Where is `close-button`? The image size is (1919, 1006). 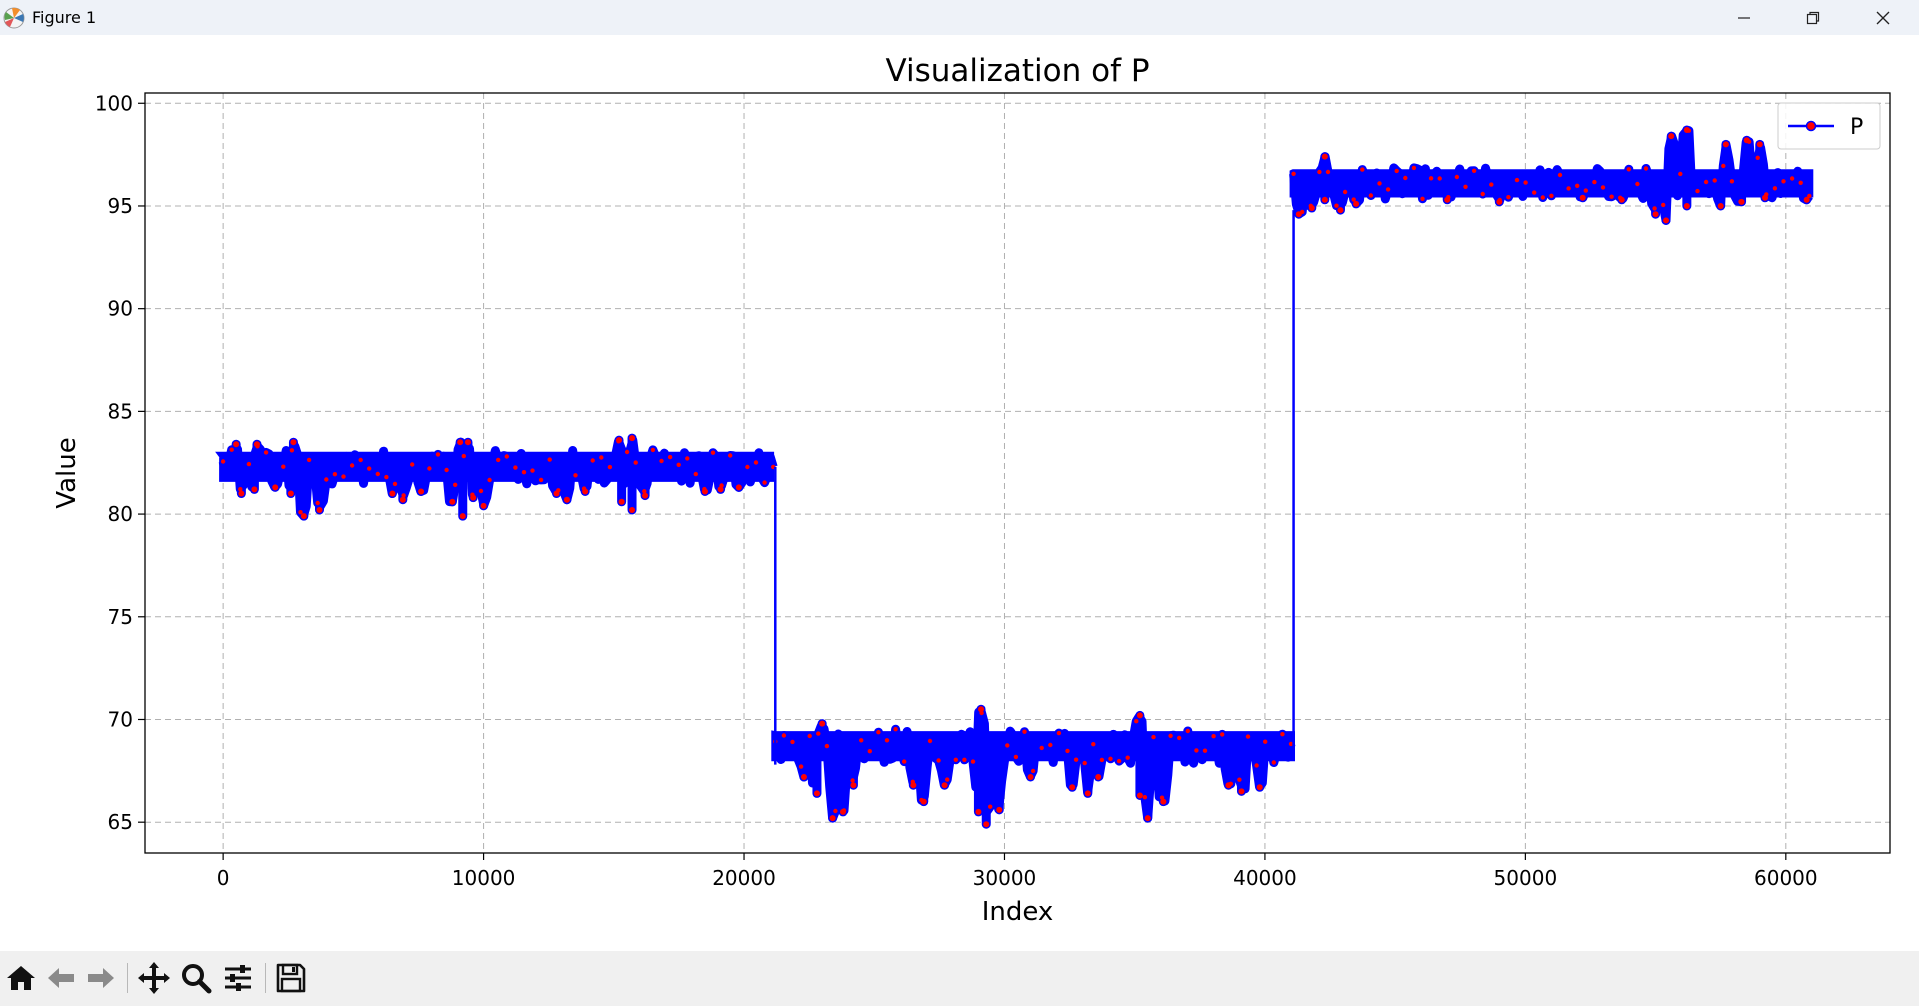 close-button is located at coordinates (1883, 17).